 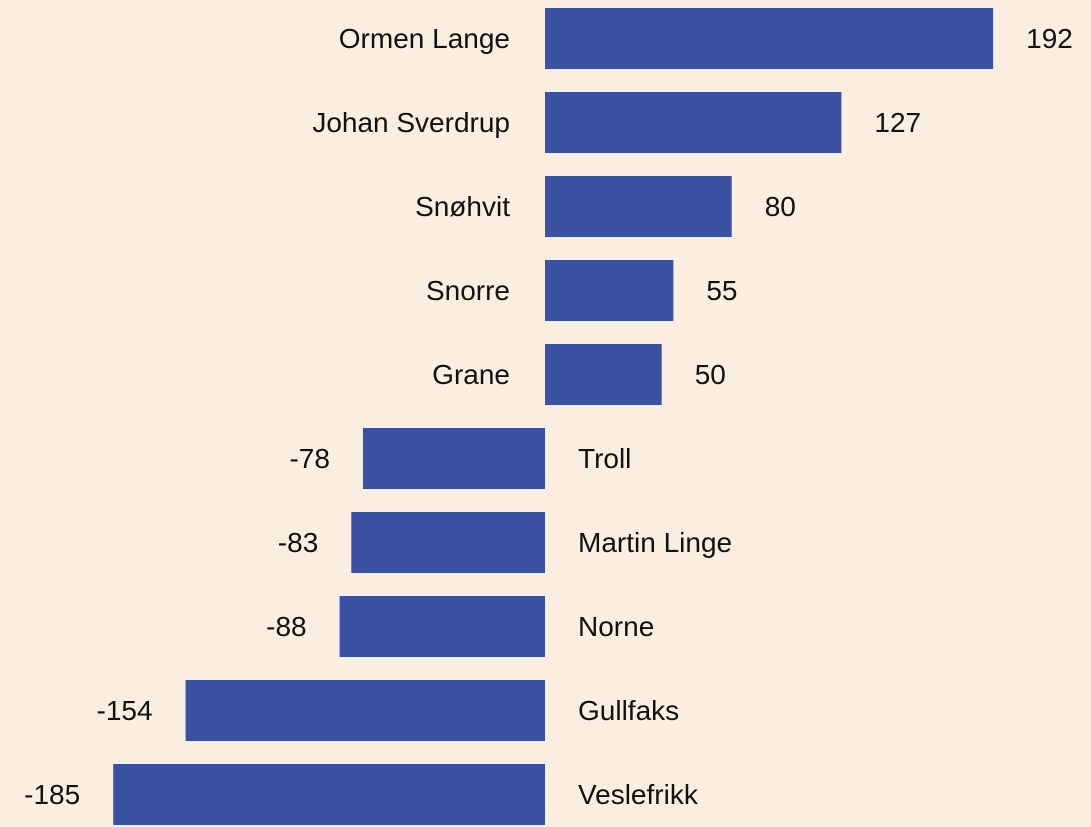 What do you see at coordinates (780, 206) in the screenshot?
I see `value-label: 80` at bounding box center [780, 206].